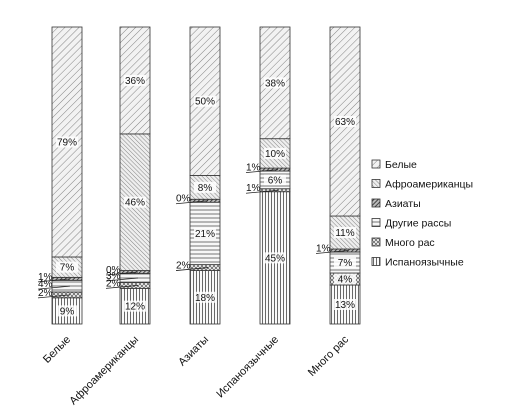 The width and height of the screenshot is (511, 420). What do you see at coordinates (247, 367) in the screenshot?
I see `category-label: Испаноязычные` at bounding box center [247, 367].